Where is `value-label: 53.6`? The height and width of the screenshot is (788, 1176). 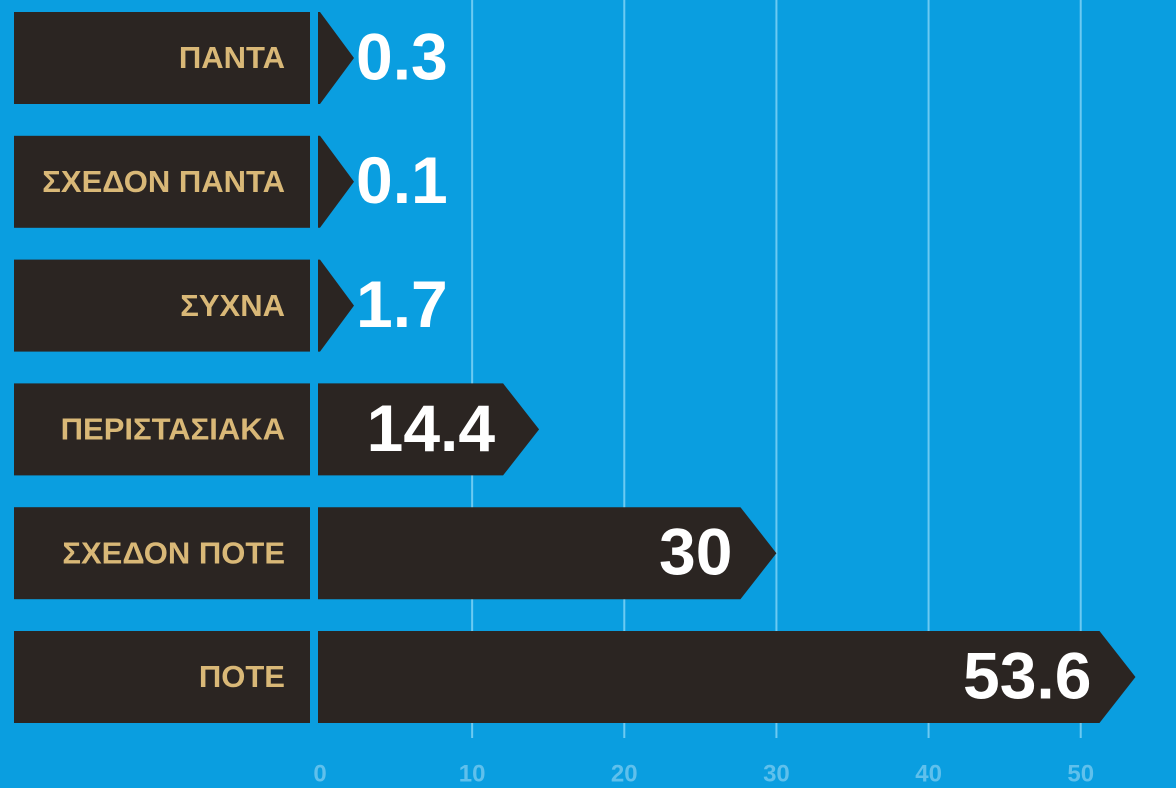
value-label: 53.6 is located at coordinates (1027, 675).